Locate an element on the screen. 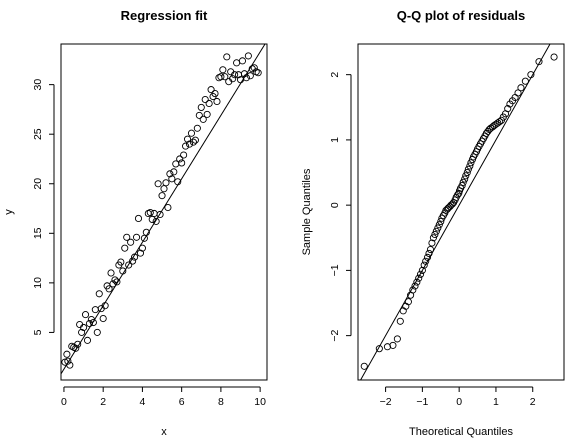 The image size is (576, 447). reg-y-tick-label: 25 is located at coordinates (38, 134).